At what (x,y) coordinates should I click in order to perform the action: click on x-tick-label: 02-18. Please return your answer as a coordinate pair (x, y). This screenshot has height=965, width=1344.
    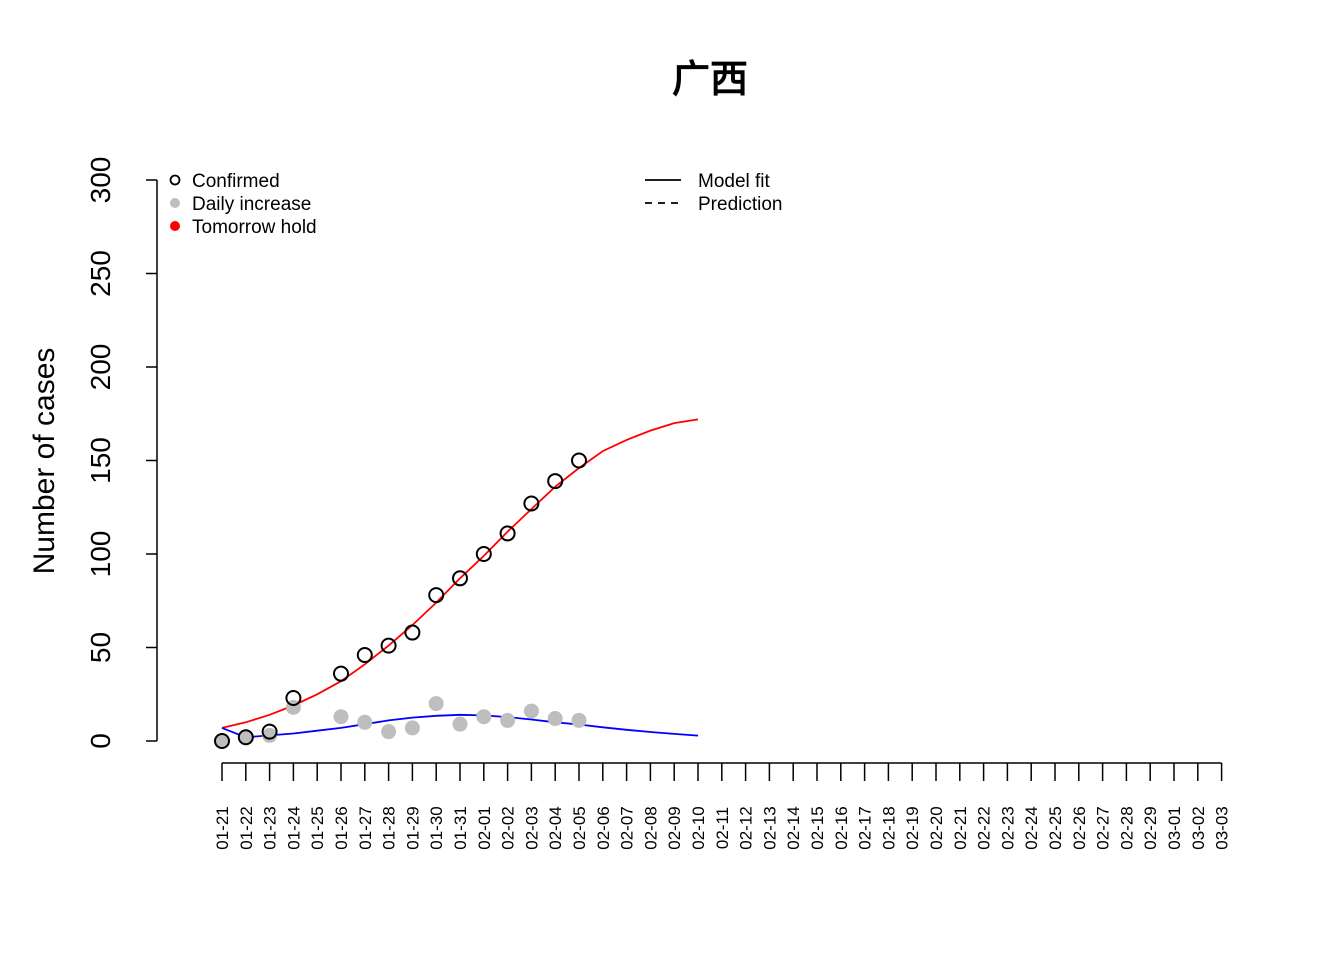
    Looking at the image, I should click on (888, 827).